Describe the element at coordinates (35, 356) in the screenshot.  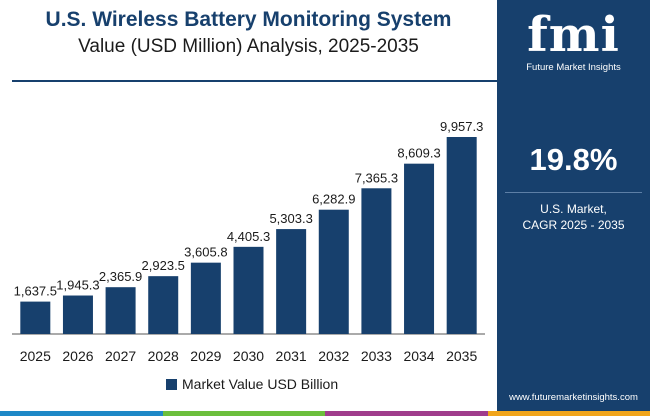
I see `x-tick-label-2025: 2025` at that location.